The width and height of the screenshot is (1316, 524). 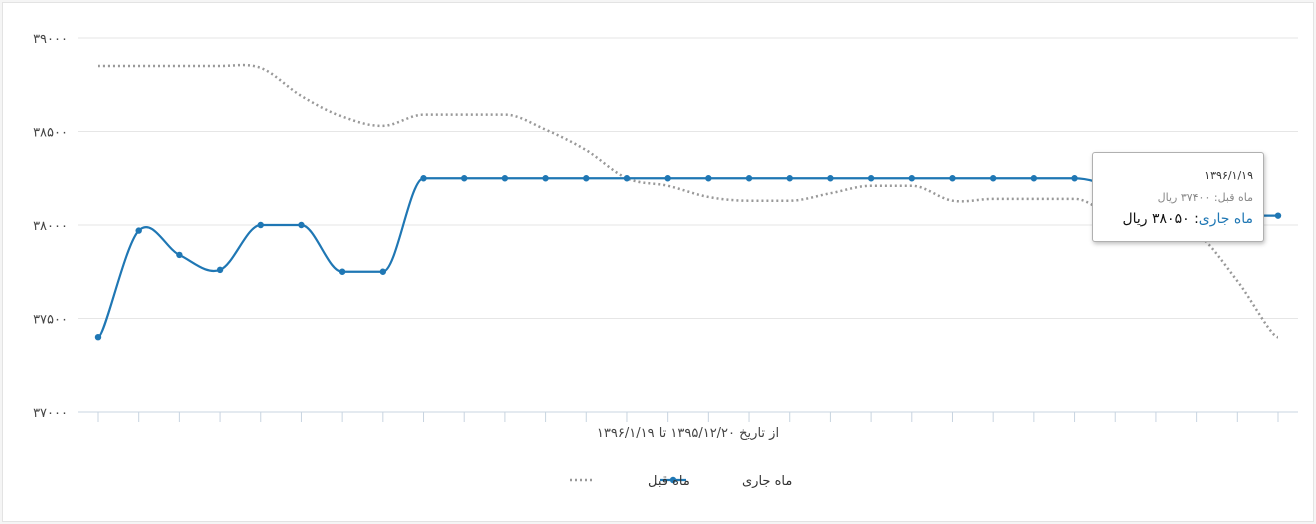 I want to click on tooltip-date: ۱۳۹۶/۱/۱۹, so click(x=1228, y=175).